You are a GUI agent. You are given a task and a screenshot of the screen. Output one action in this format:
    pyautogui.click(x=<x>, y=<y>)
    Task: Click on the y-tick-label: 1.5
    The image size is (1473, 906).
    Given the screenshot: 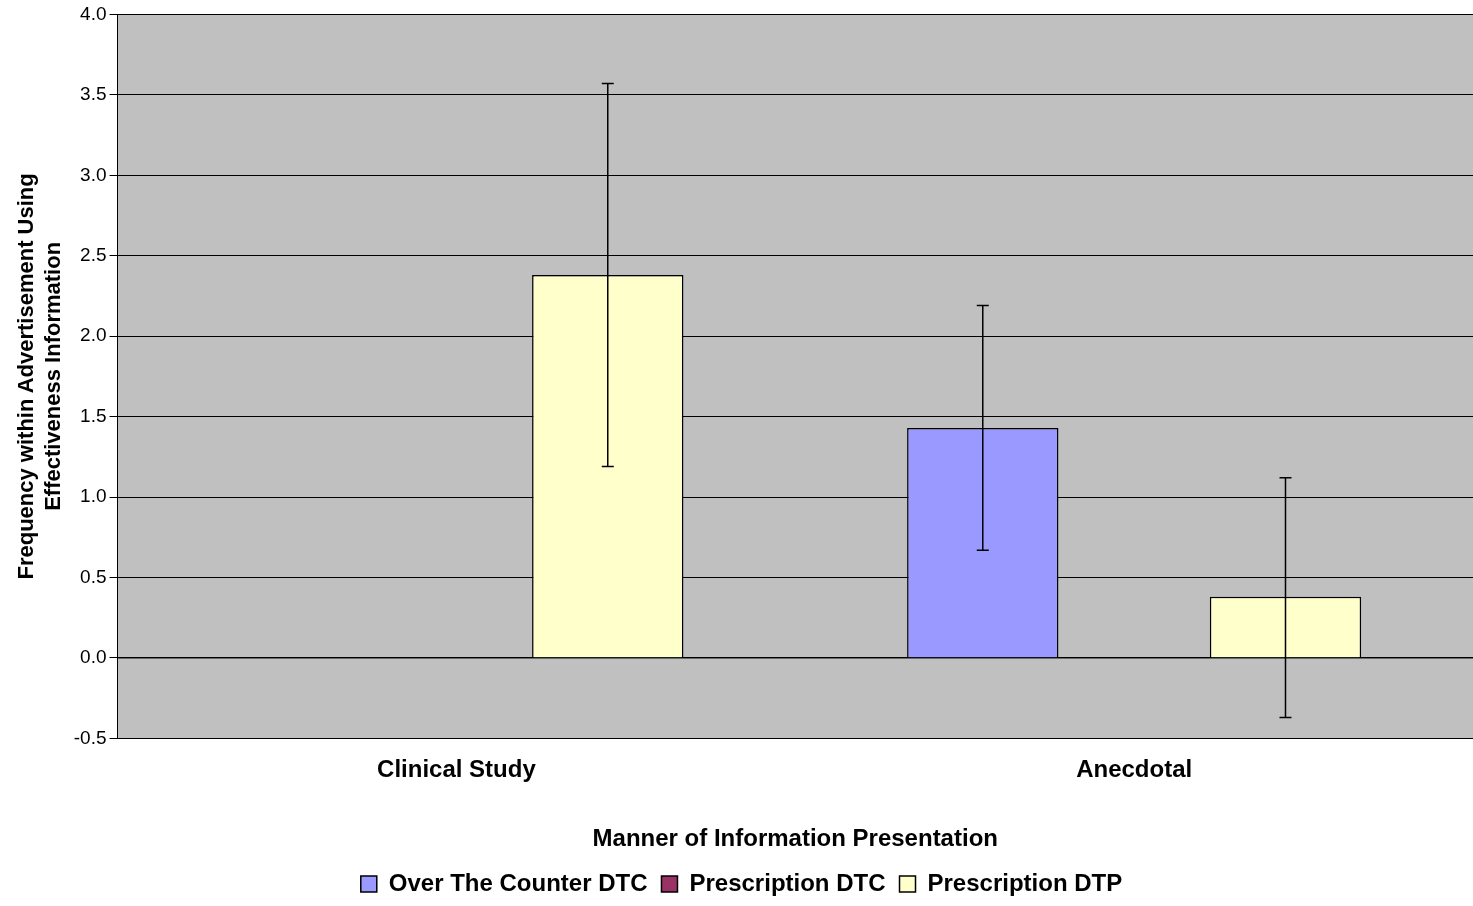 What is the action you would take?
    pyautogui.click(x=93, y=415)
    